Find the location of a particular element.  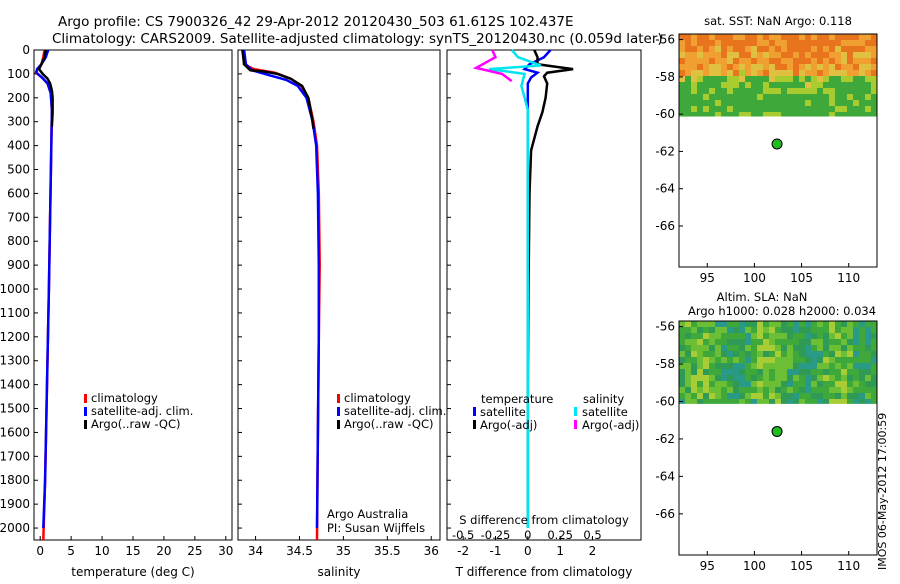

legend-label: satellite-adj. clim. is located at coordinates (395, 411).